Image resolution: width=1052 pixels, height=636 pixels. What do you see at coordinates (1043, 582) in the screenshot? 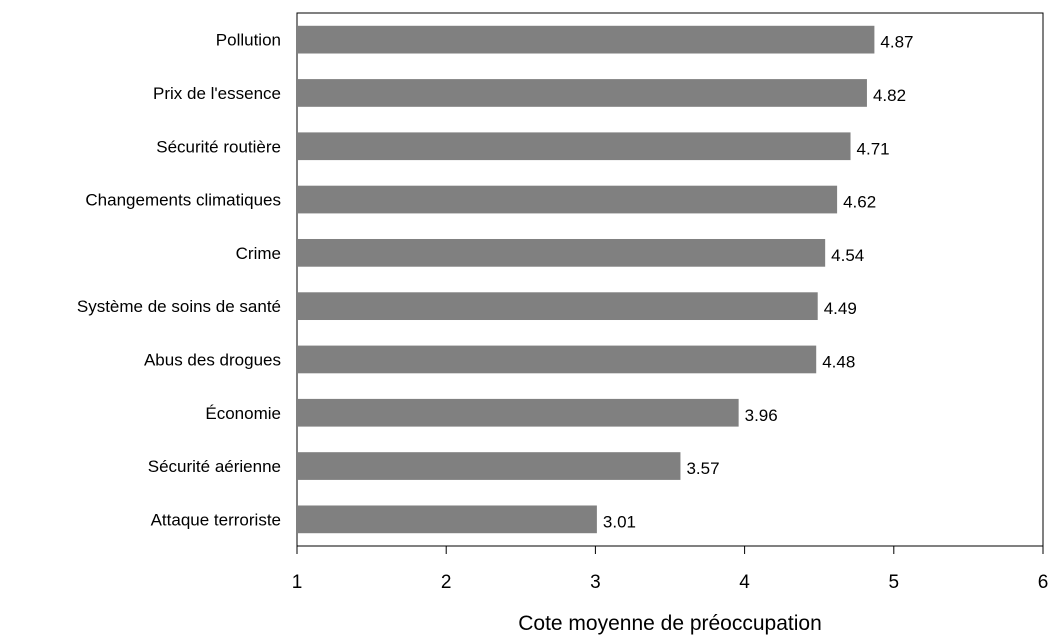
I see `x-tick-label: 6` at bounding box center [1043, 582].